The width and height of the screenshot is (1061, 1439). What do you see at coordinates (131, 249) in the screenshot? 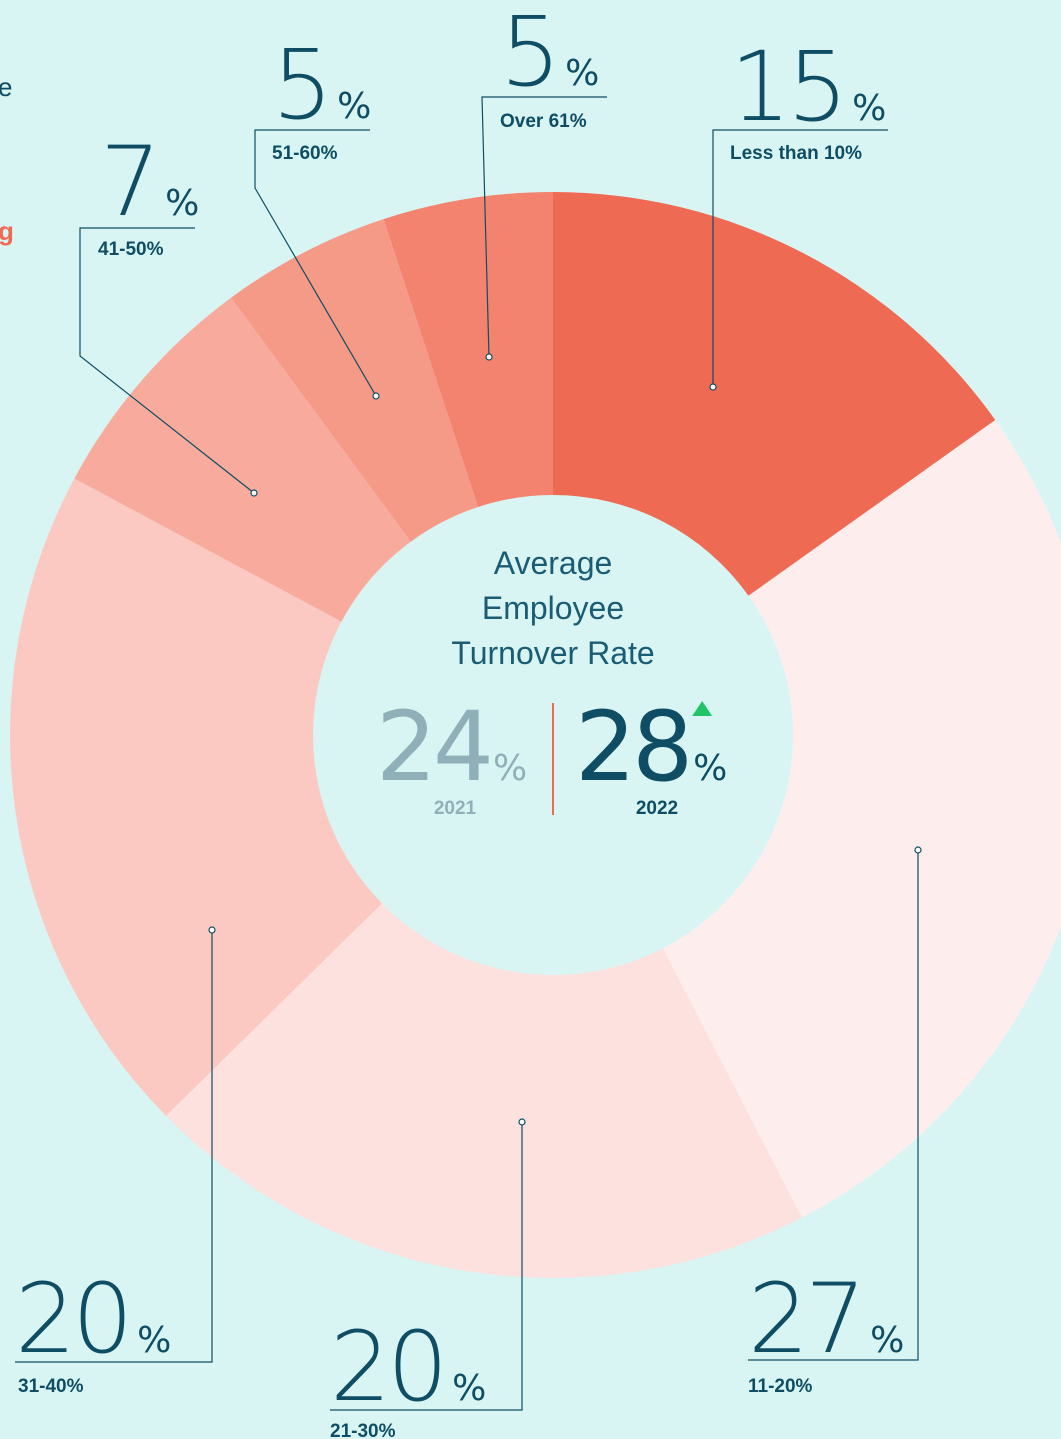
I see `category-label: 41-50%` at bounding box center [131, 249].